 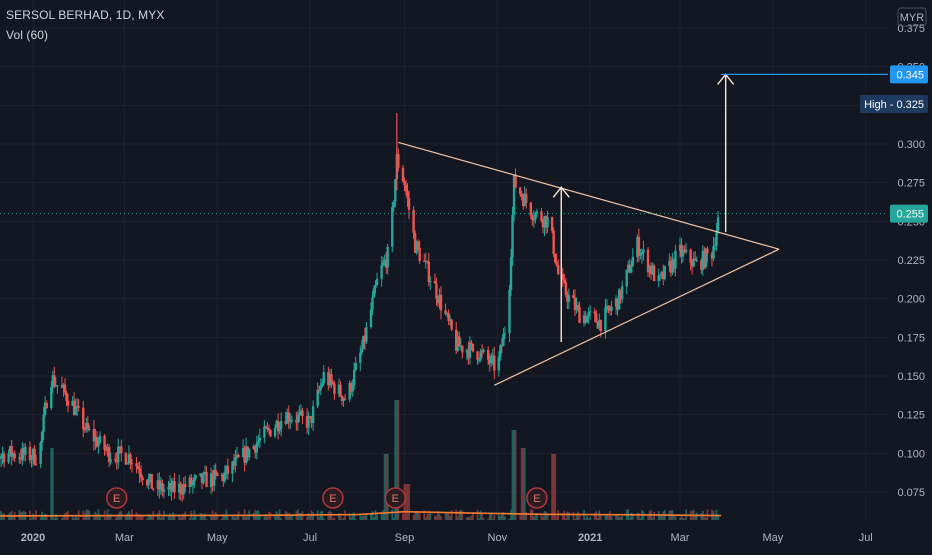 I want to click on currency-label: MYR, so click(x=912, y=18).